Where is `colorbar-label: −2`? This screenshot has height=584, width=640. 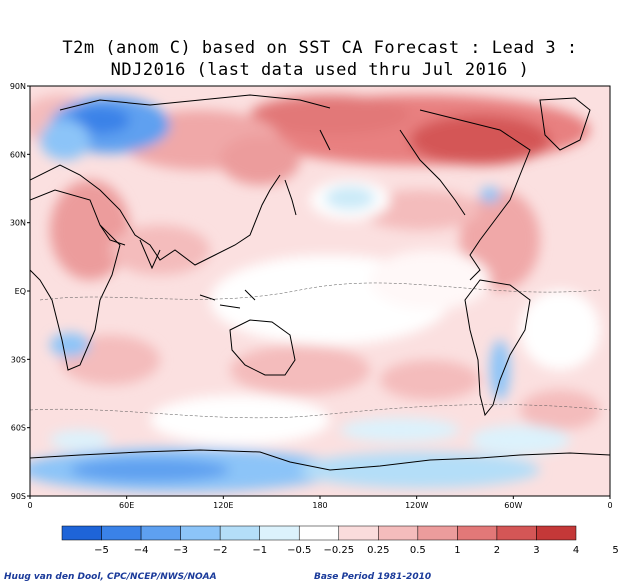 colorbar-label: −2 is located at coordinates (220, 550).